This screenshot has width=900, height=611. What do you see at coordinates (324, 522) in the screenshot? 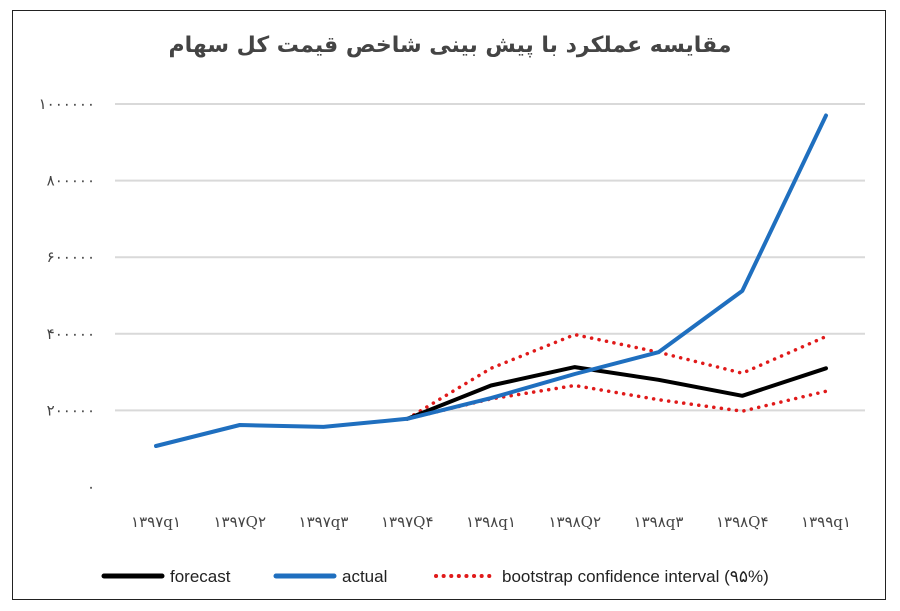
I see `x-tick-label: ۱۳۹۷q۳` at bounding box center [324, 522].